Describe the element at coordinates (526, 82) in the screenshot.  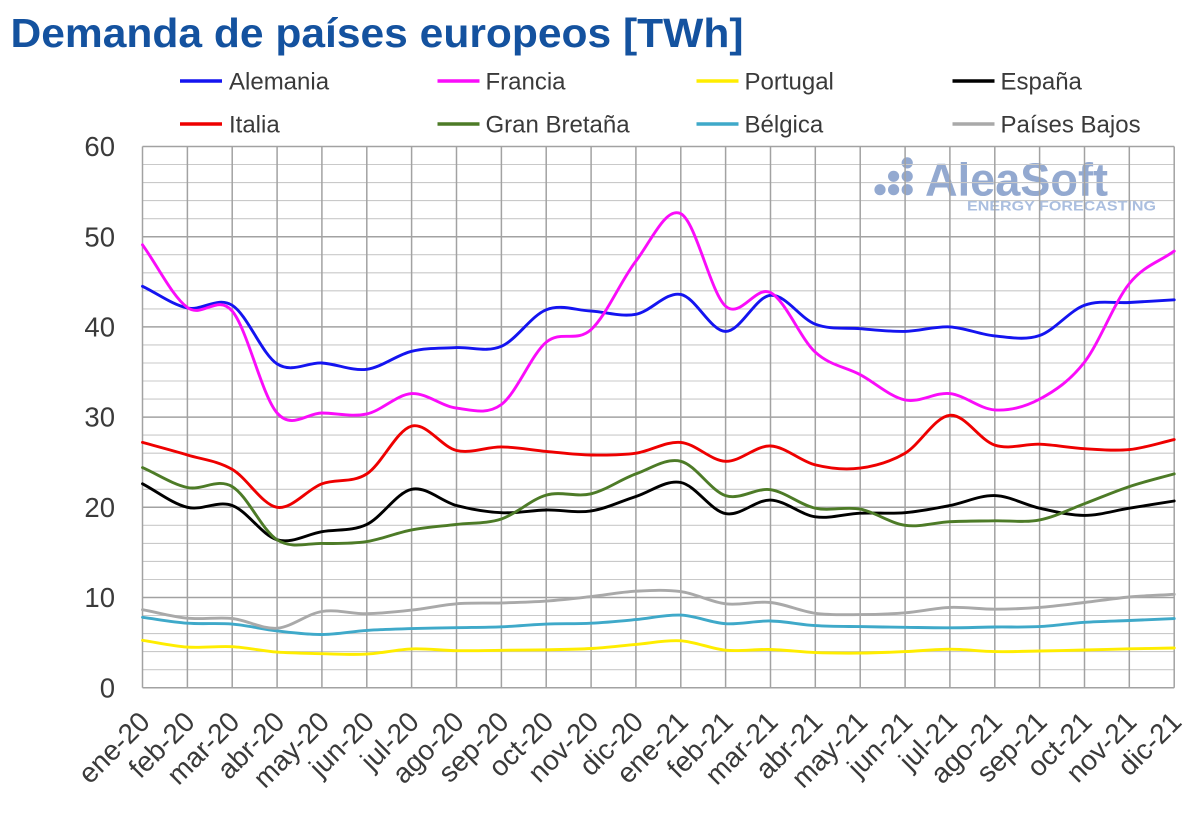
I see `svg-text: Francia` at that location.